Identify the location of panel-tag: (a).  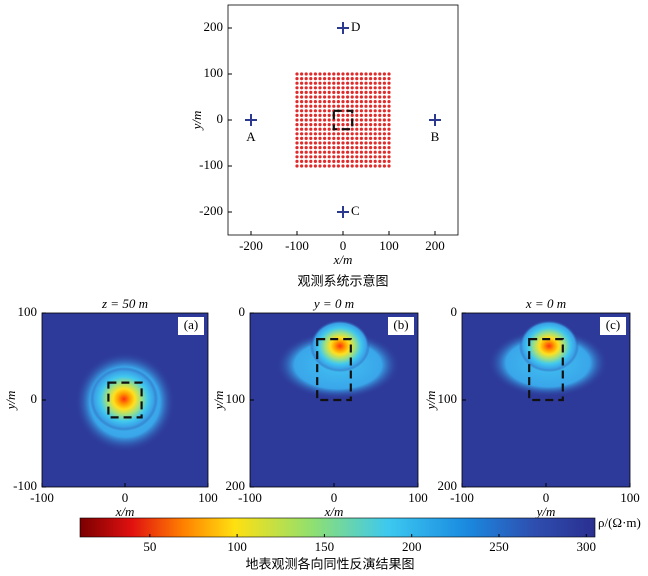
(191, 324).